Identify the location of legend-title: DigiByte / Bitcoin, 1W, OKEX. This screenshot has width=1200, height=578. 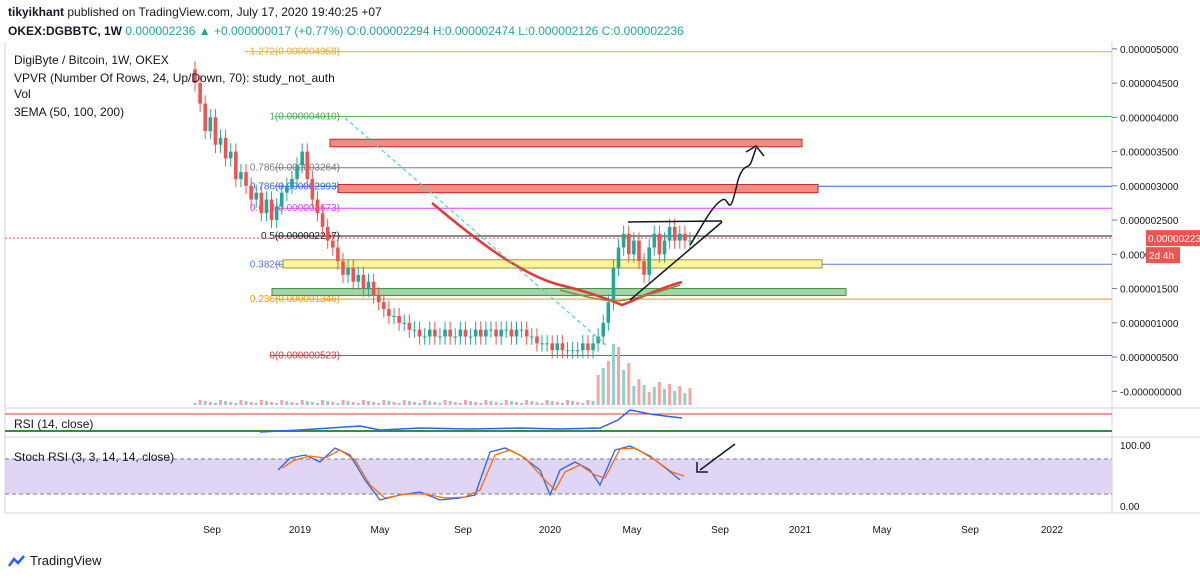
(91, 60).